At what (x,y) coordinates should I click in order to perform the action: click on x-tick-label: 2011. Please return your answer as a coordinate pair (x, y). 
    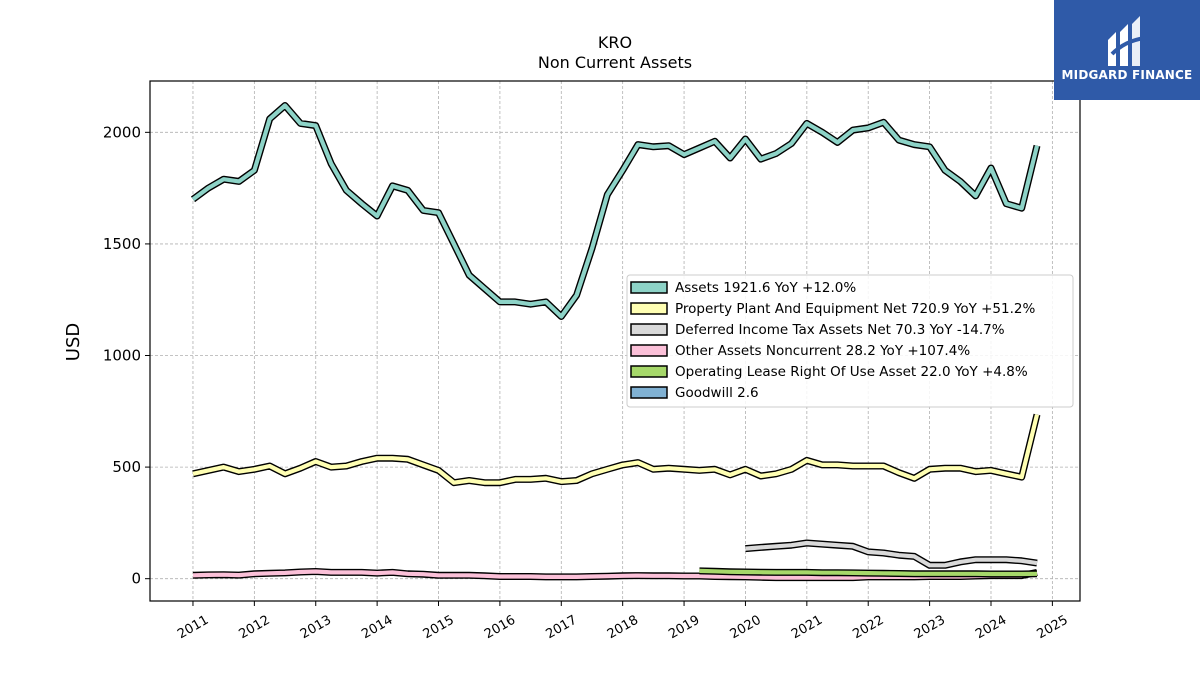
    Looking at the image, I should click on (193, 628).